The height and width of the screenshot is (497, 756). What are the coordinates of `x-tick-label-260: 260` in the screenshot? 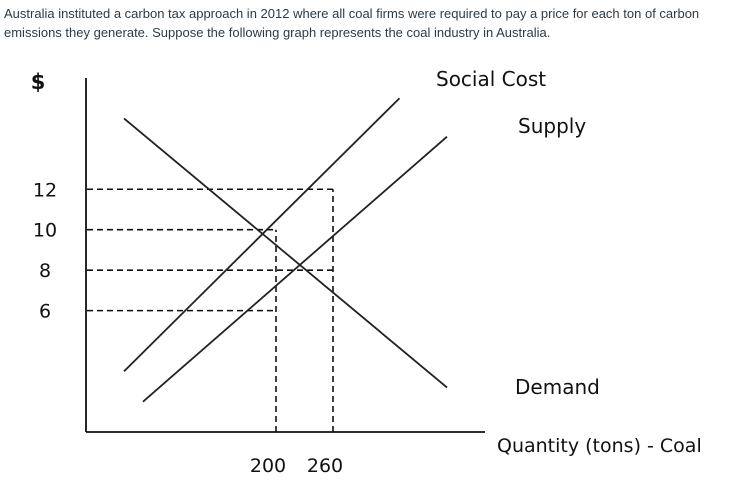 It's located at (325, 466).